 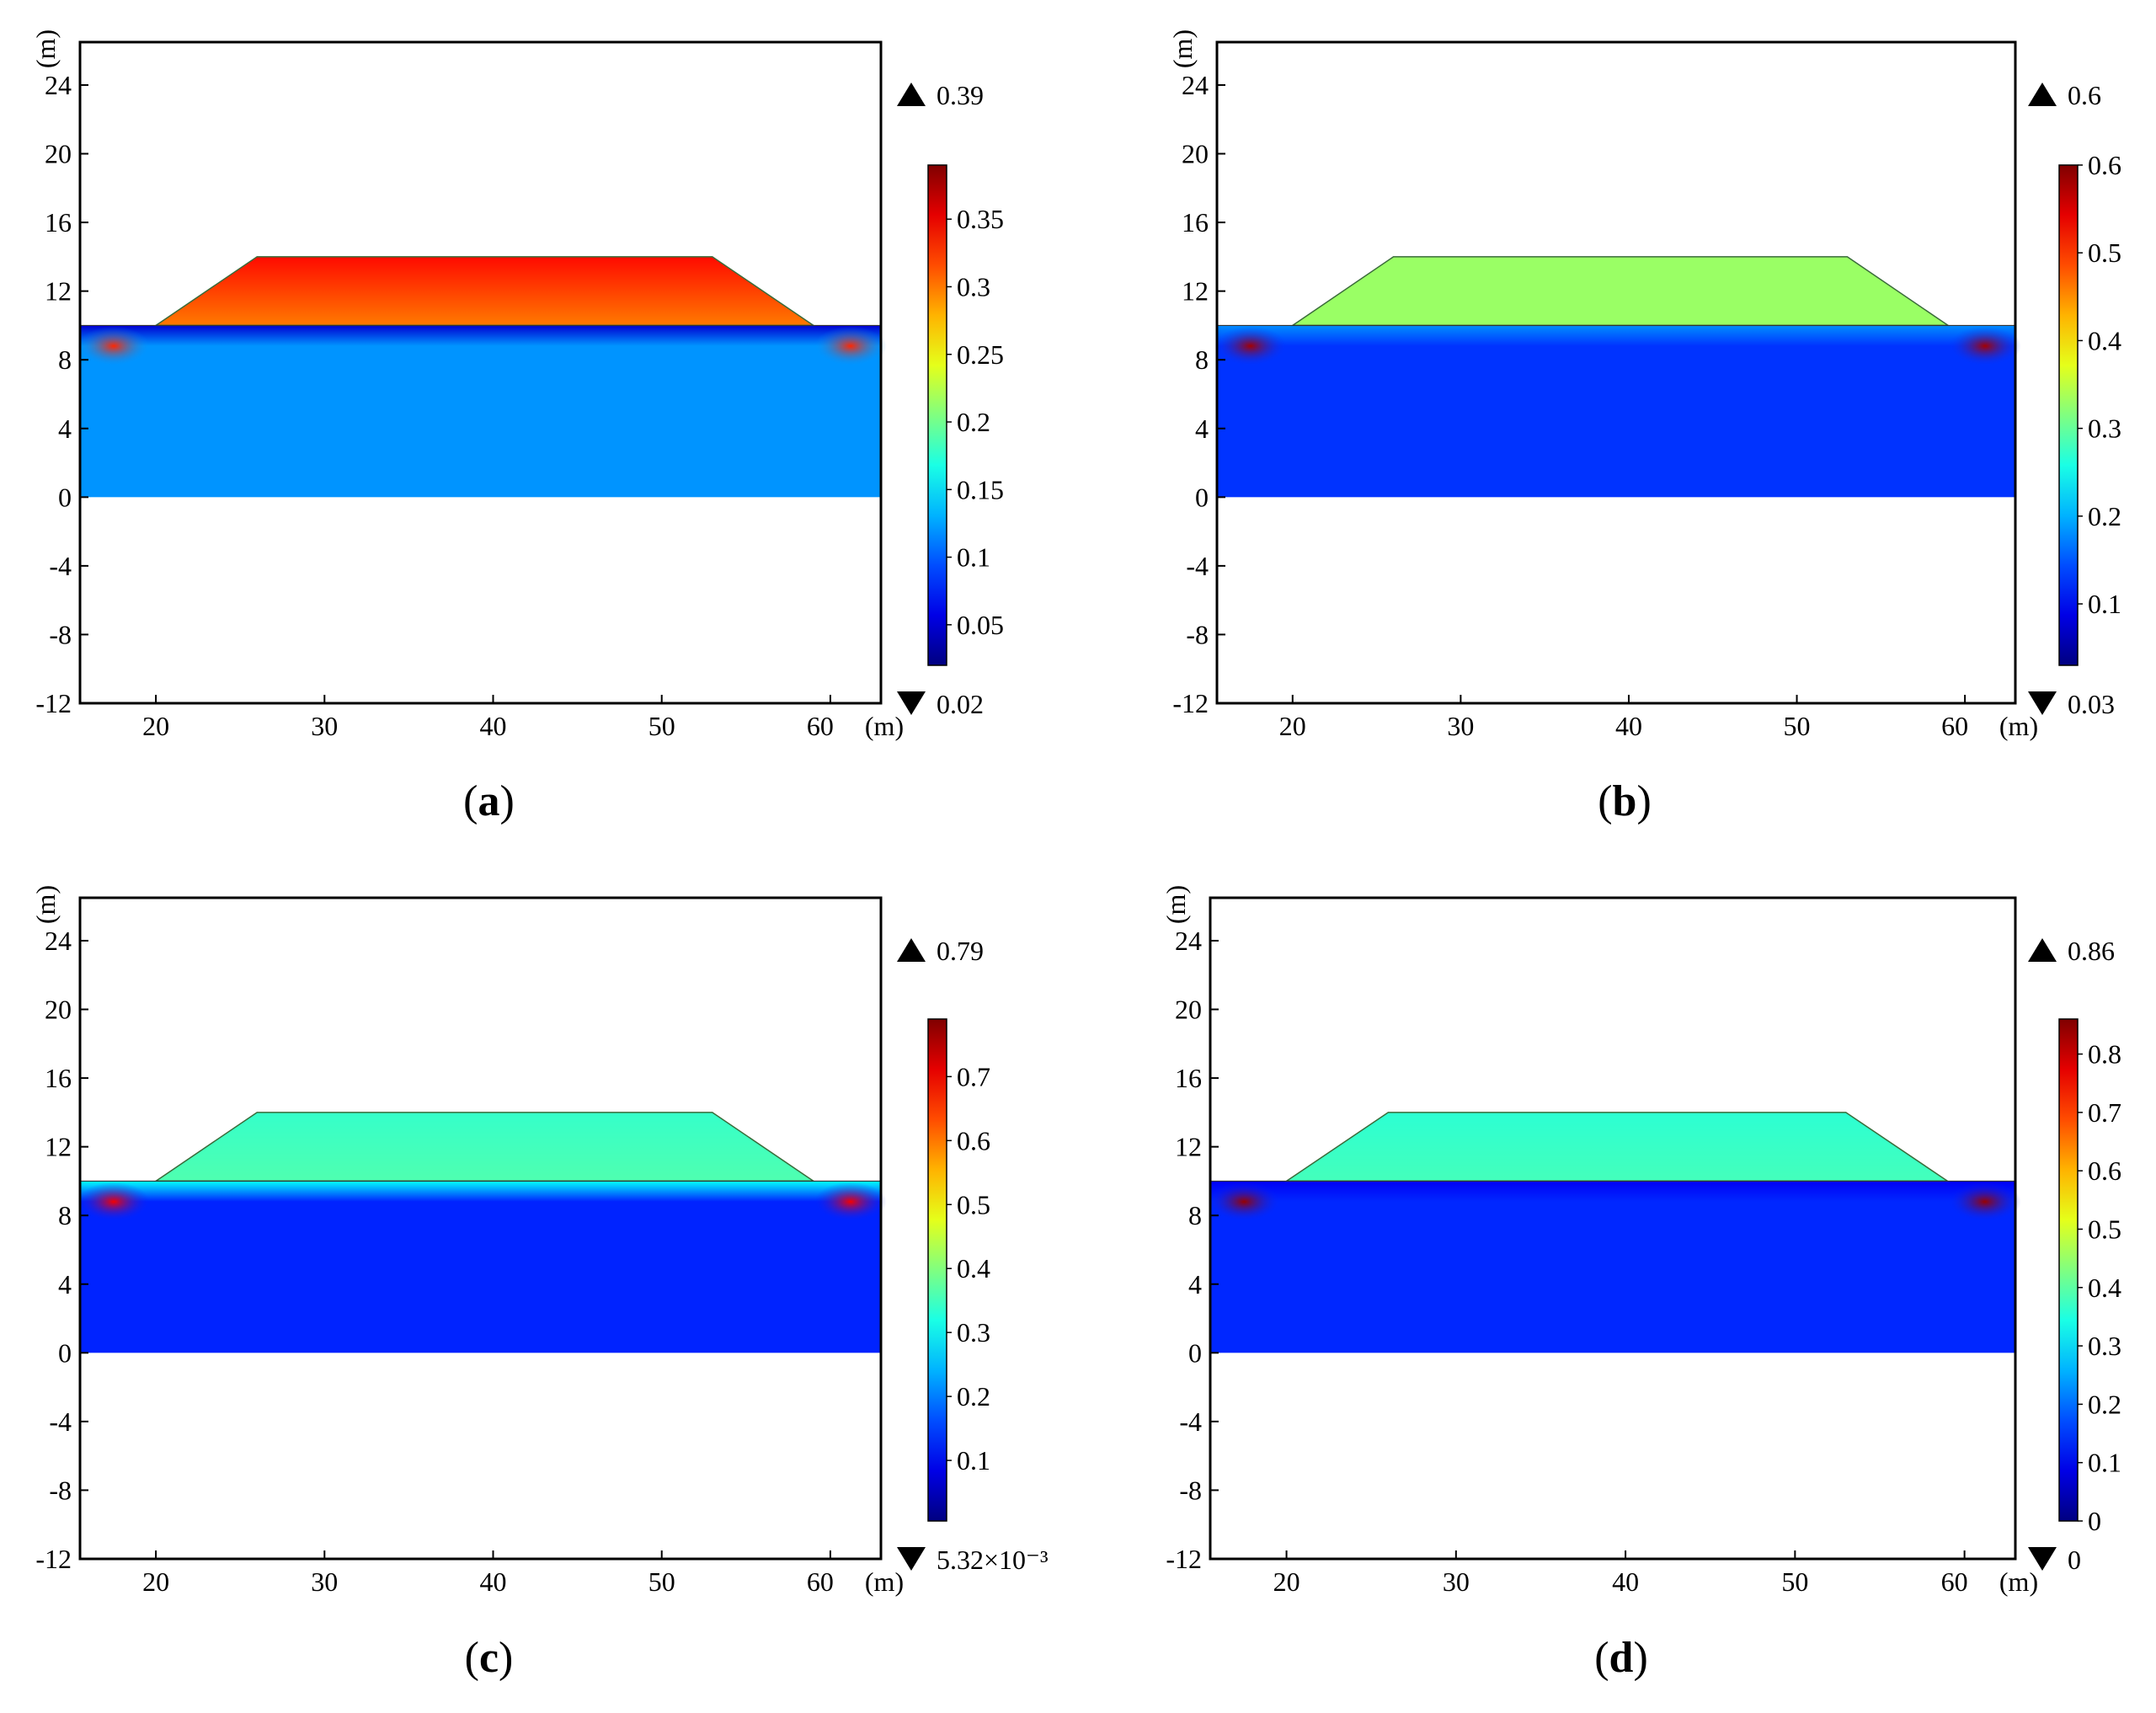 I want to click on panel-caption: (b), so click(x=1625, y=801).